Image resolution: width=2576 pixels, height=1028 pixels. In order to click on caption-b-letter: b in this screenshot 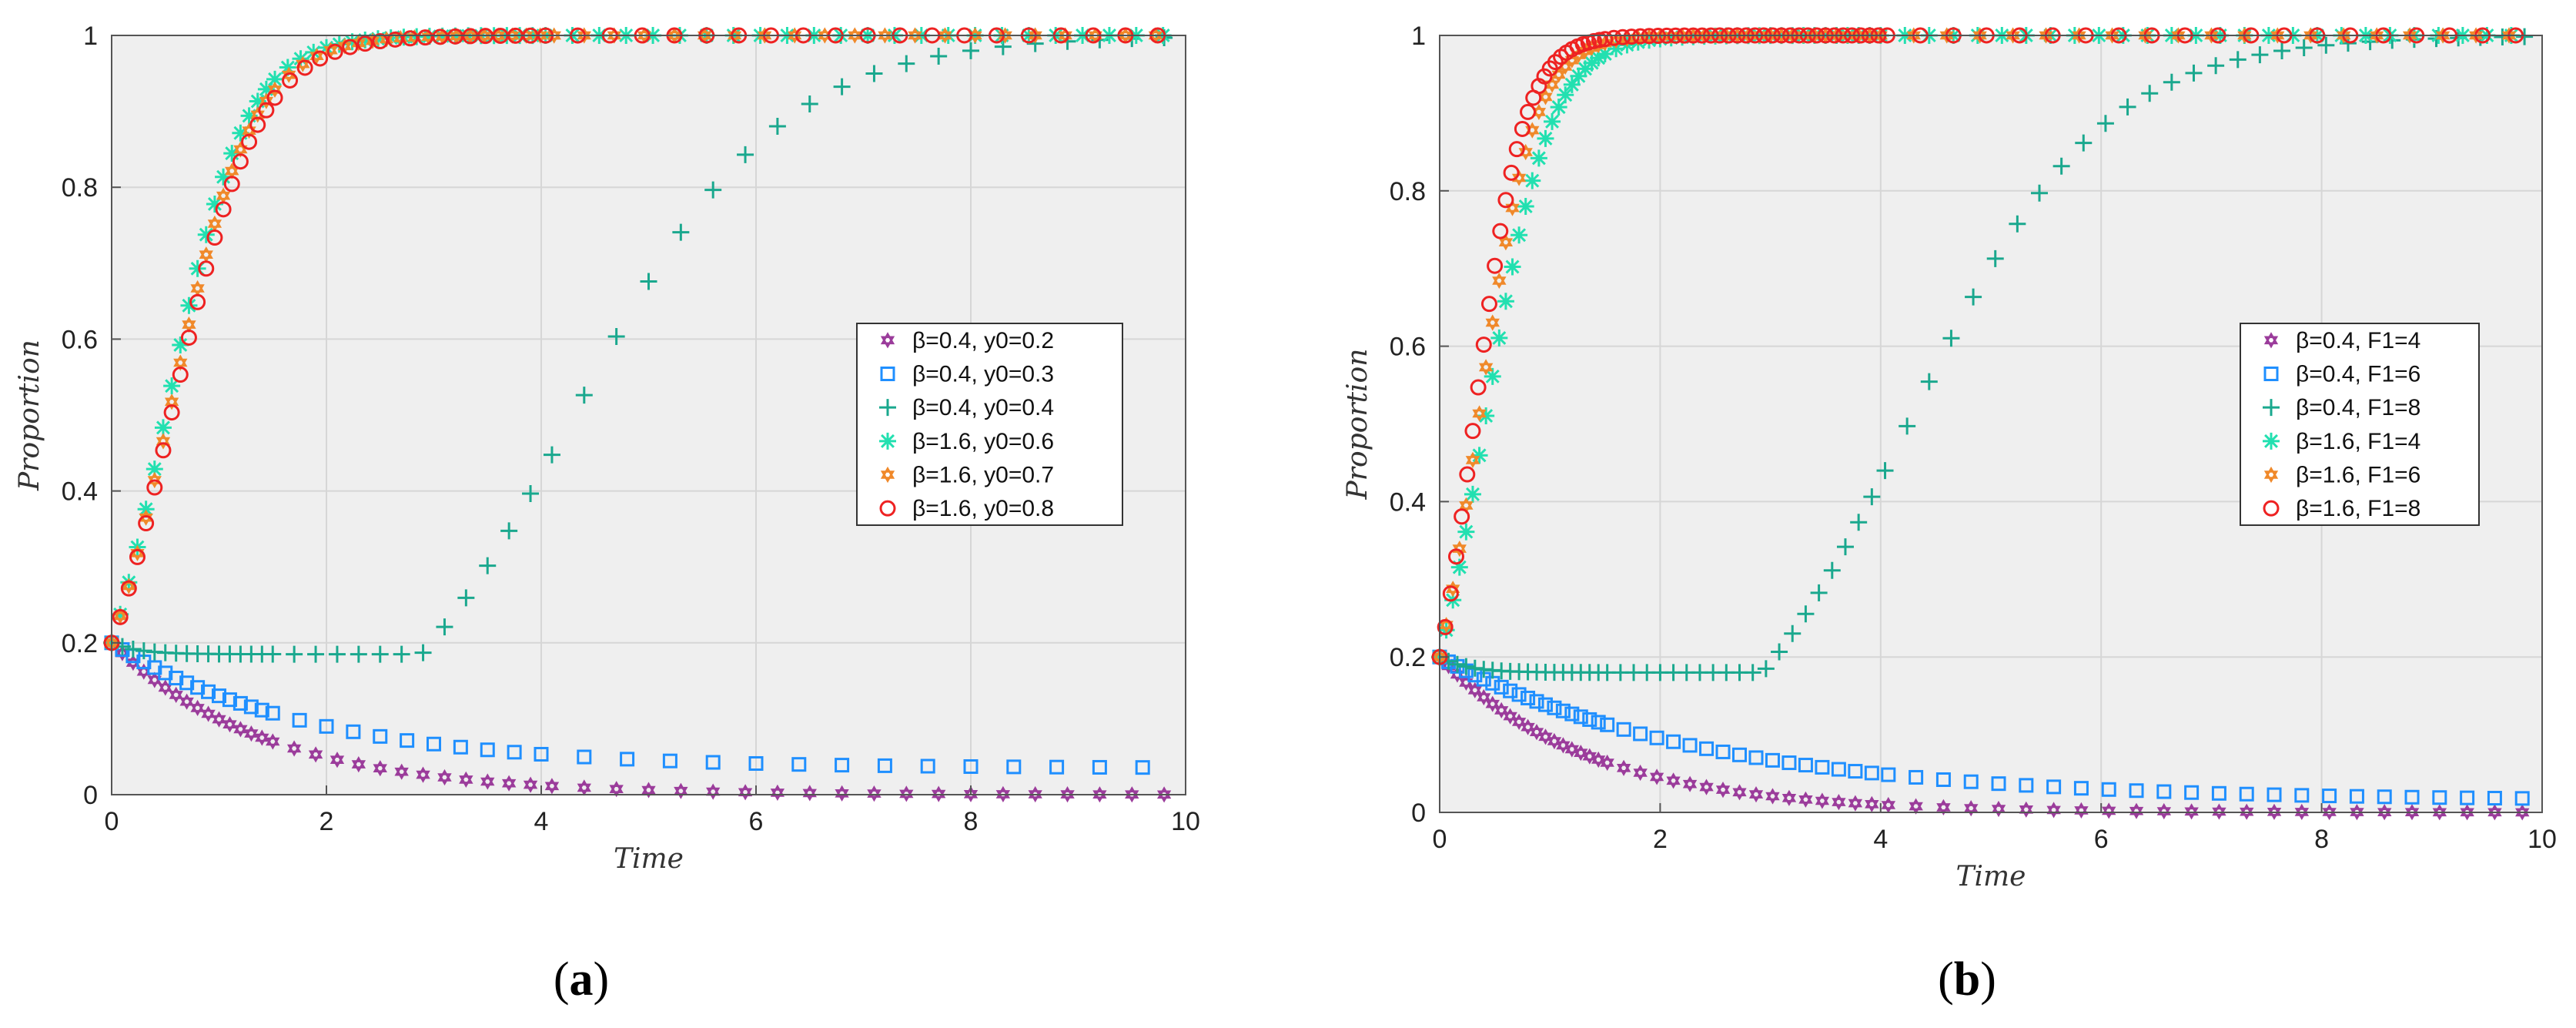, I will do `click(1967, 980)`.